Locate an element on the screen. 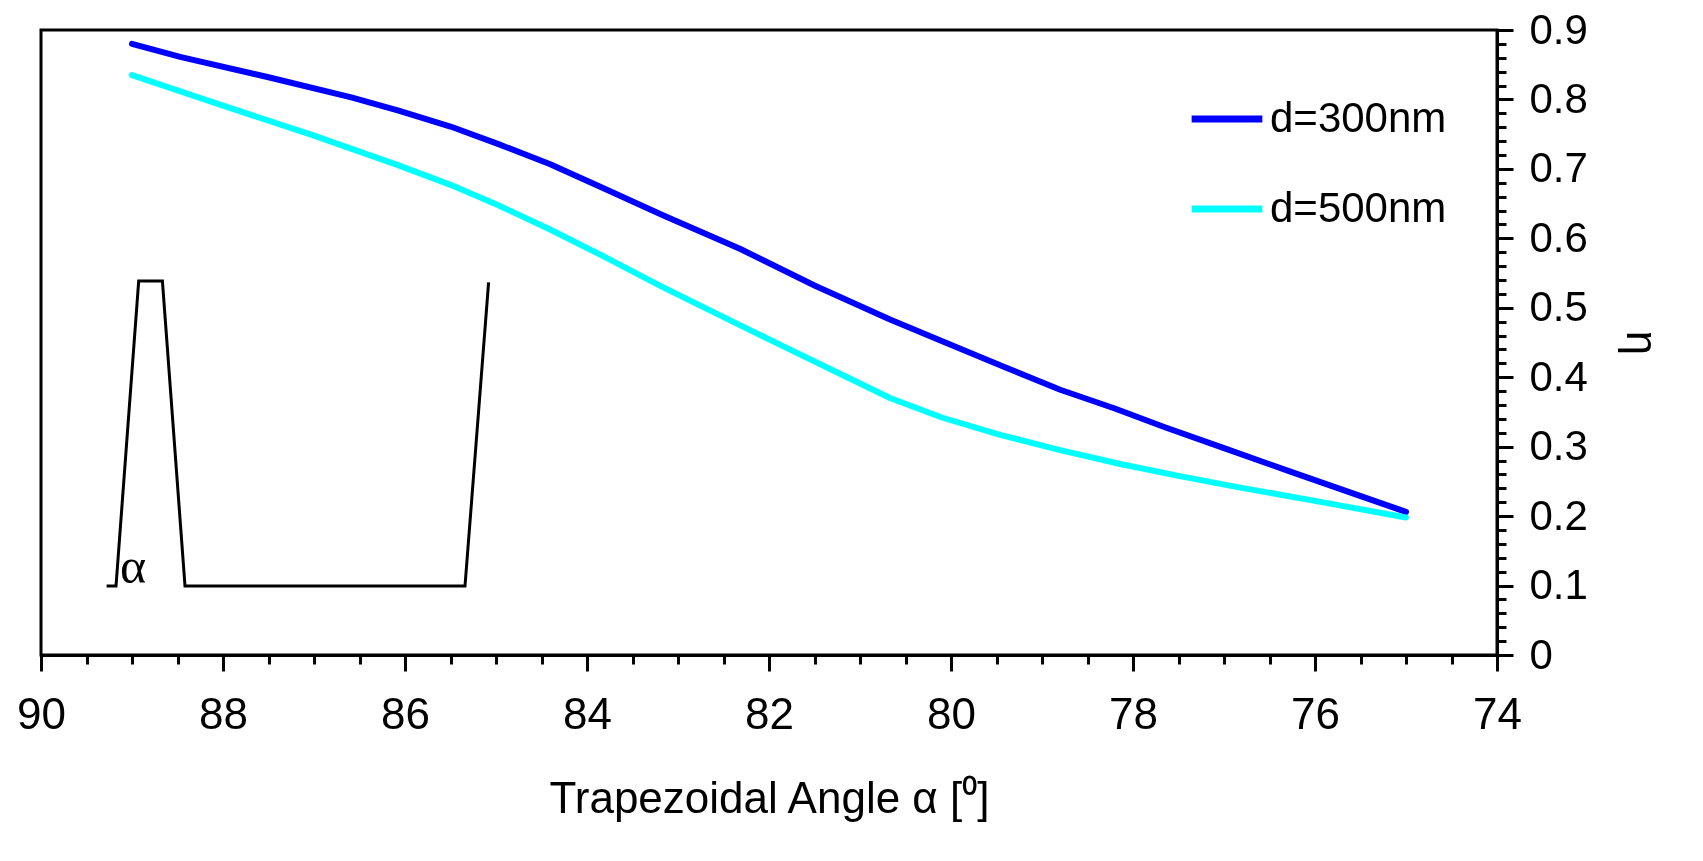 This screenshot has height=861, width=1703. y-axis-title: η is located at coordinates (1642, 343).